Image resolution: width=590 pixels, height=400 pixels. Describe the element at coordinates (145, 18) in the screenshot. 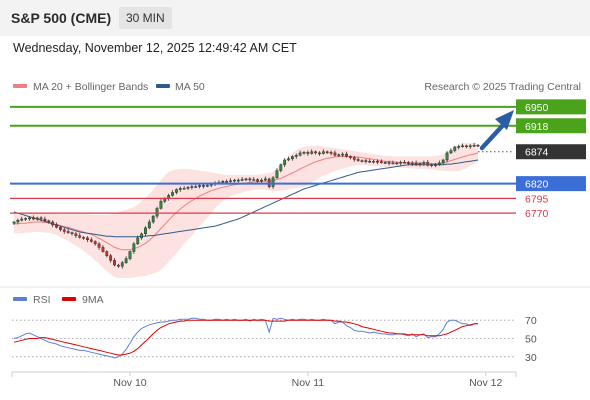

I see `interval-button: 30 MIN` at that location.